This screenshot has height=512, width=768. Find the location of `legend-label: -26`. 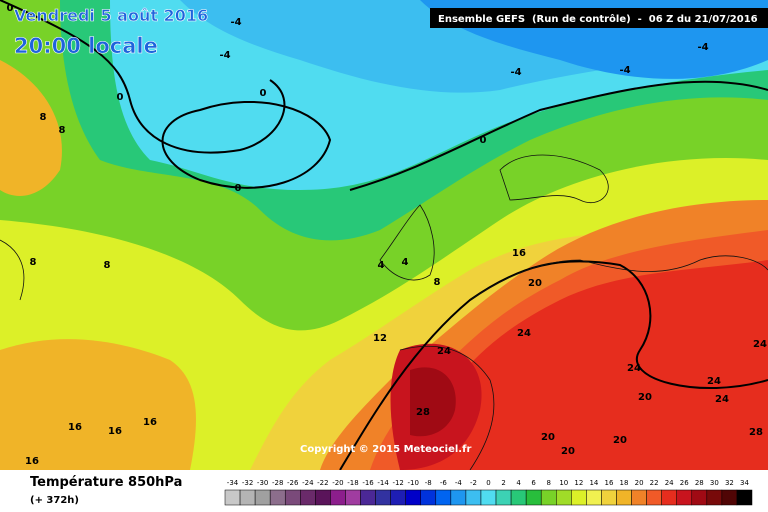

legend-label: -26 is located at coordinates (293, 483).